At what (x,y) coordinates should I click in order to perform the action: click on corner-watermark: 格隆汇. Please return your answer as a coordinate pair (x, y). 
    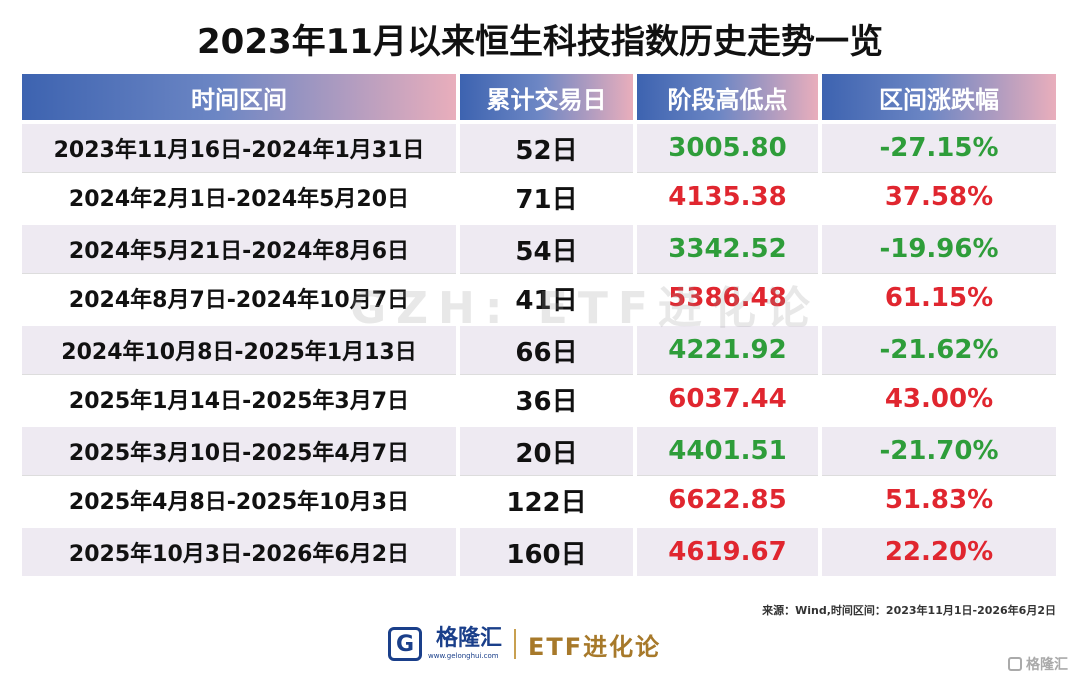
    Looking at the image, I should click on (1038, 664).